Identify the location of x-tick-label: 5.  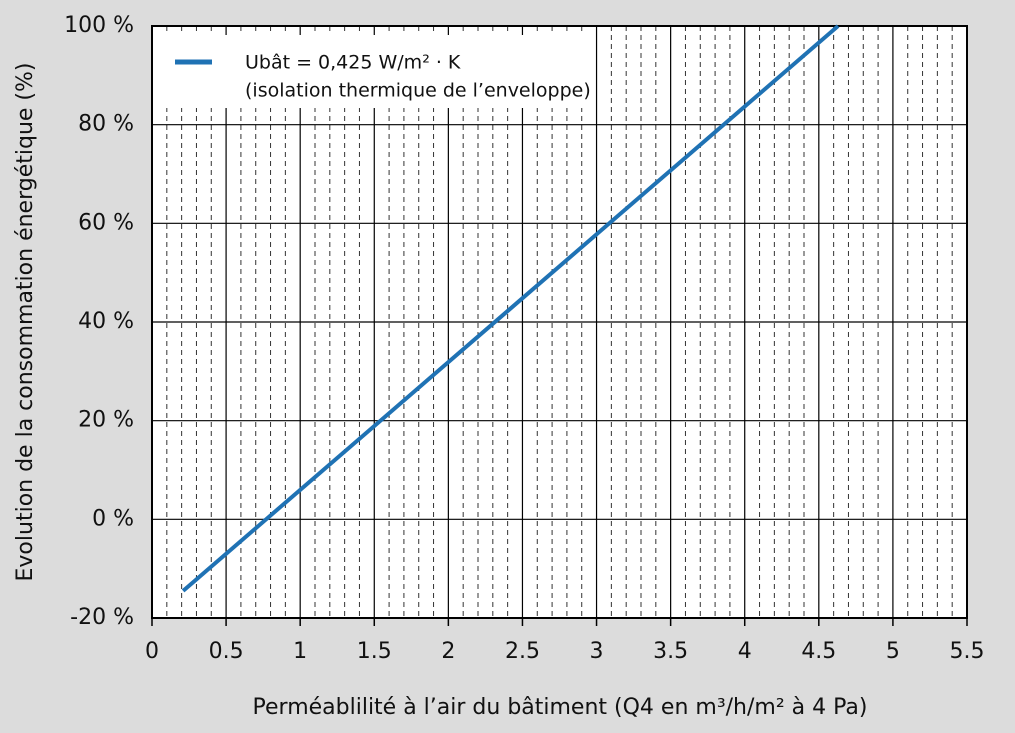
(893, 651).